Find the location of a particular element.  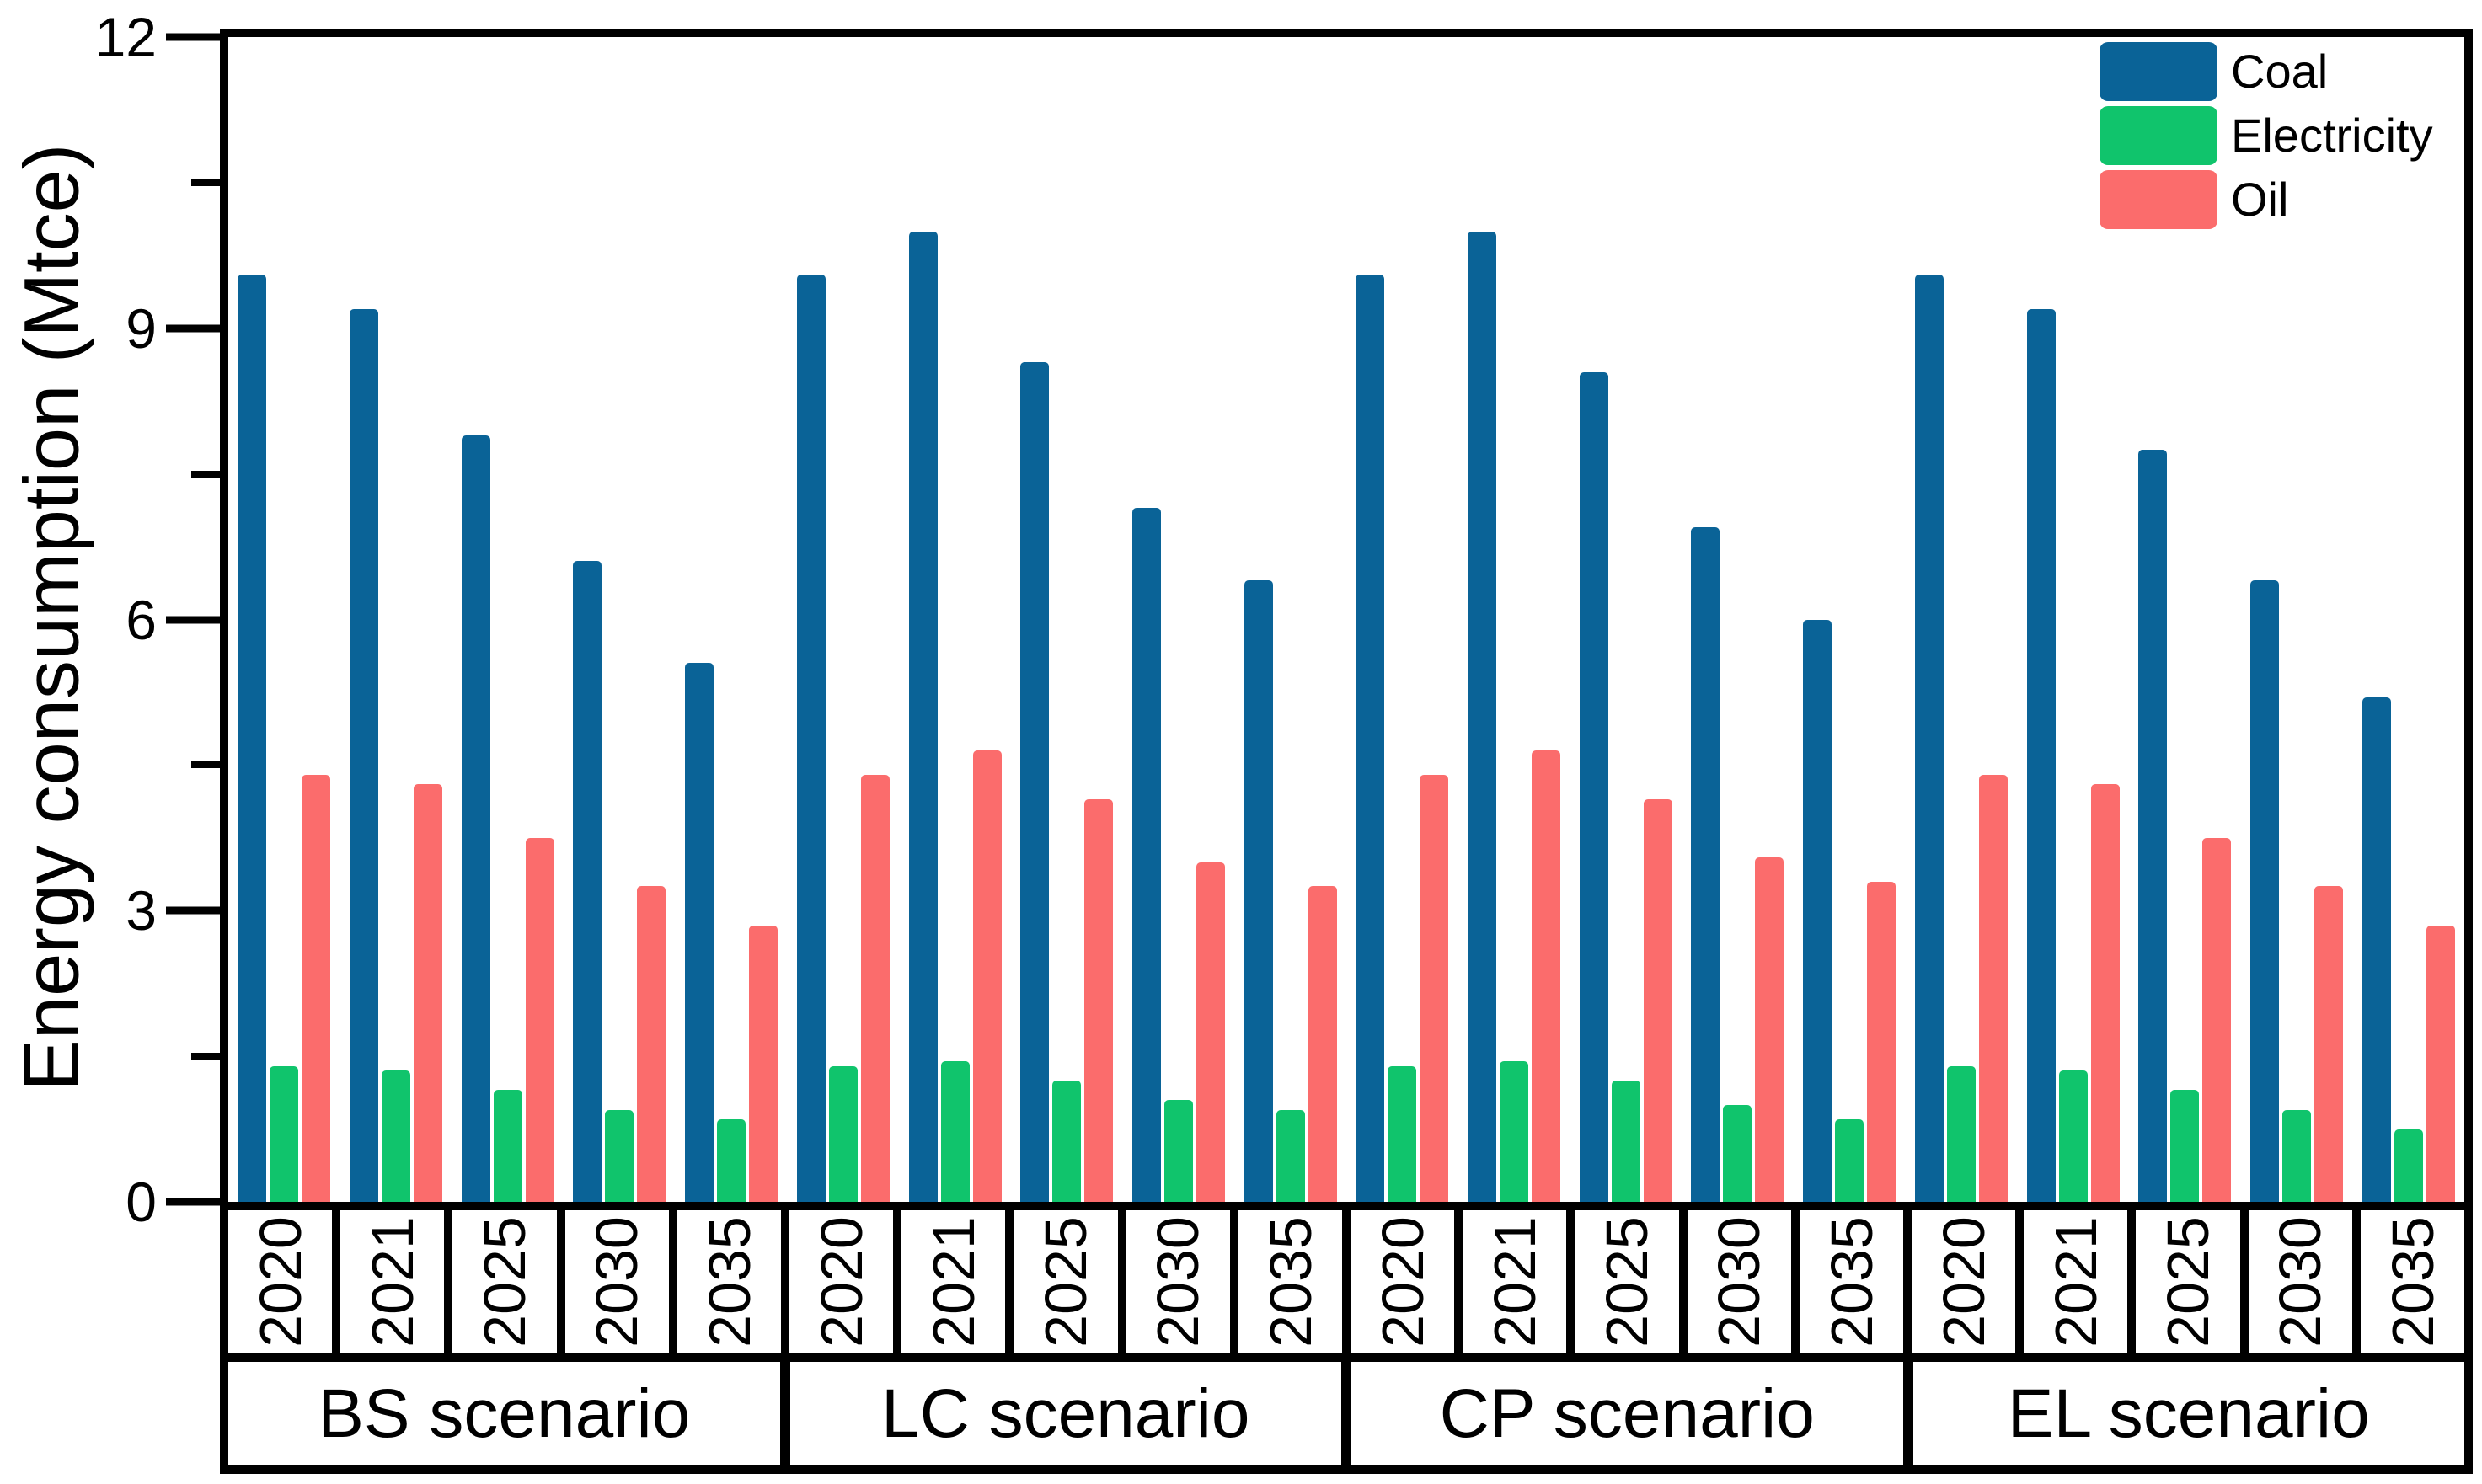

year-cell-lc-2035: 2035 is located at coordinates (1290, 1282).